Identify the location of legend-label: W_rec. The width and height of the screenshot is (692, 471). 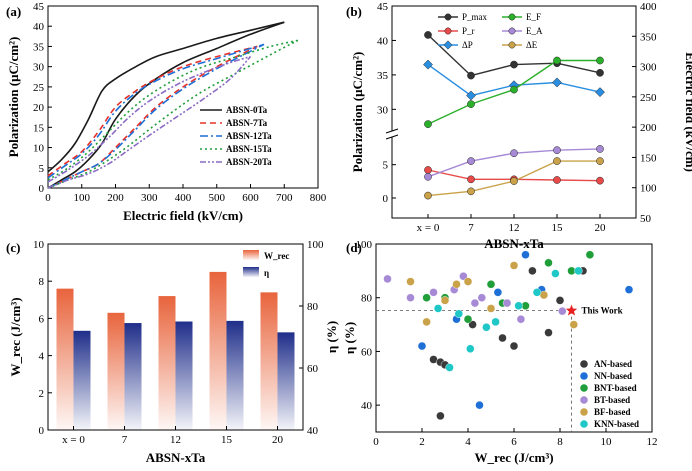
(276, 256).